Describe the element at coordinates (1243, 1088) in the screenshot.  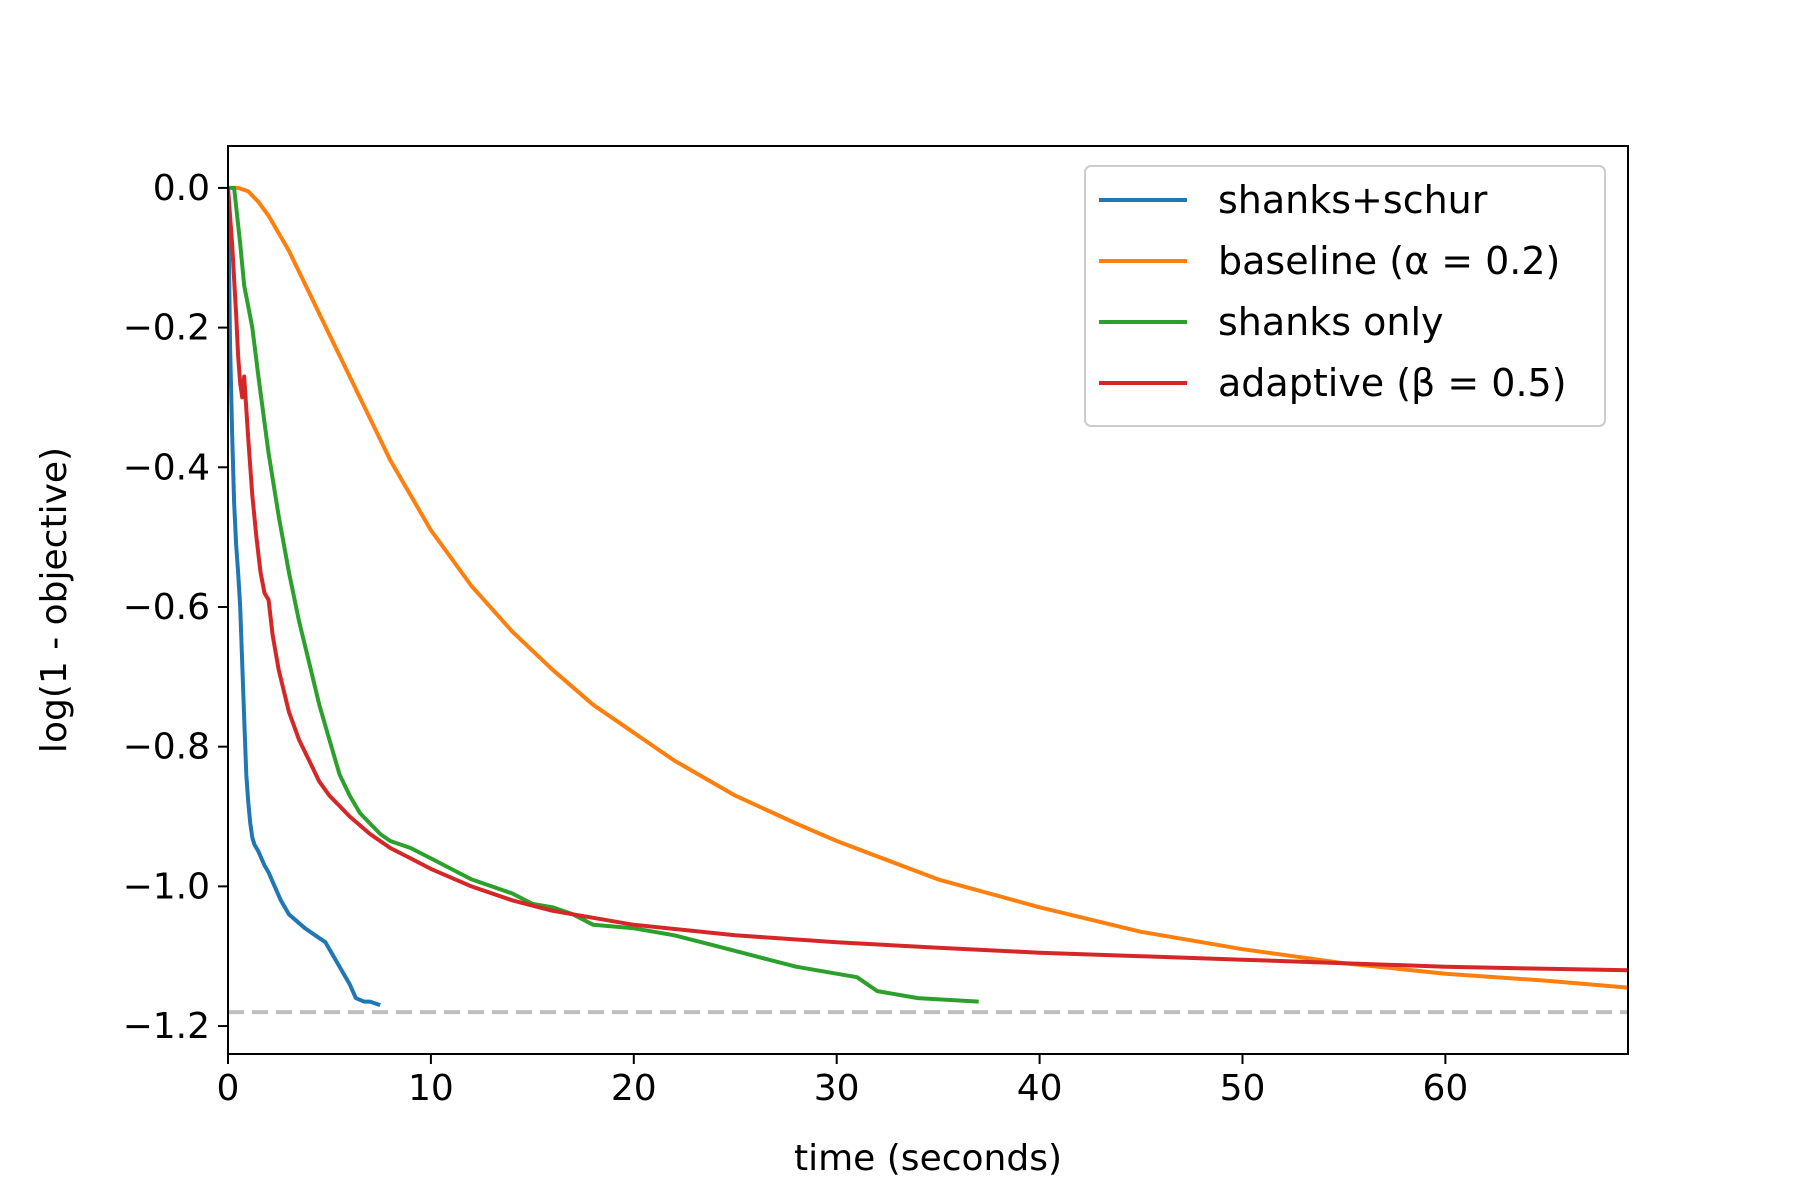
I see `x-tick-label: 50` at that location.